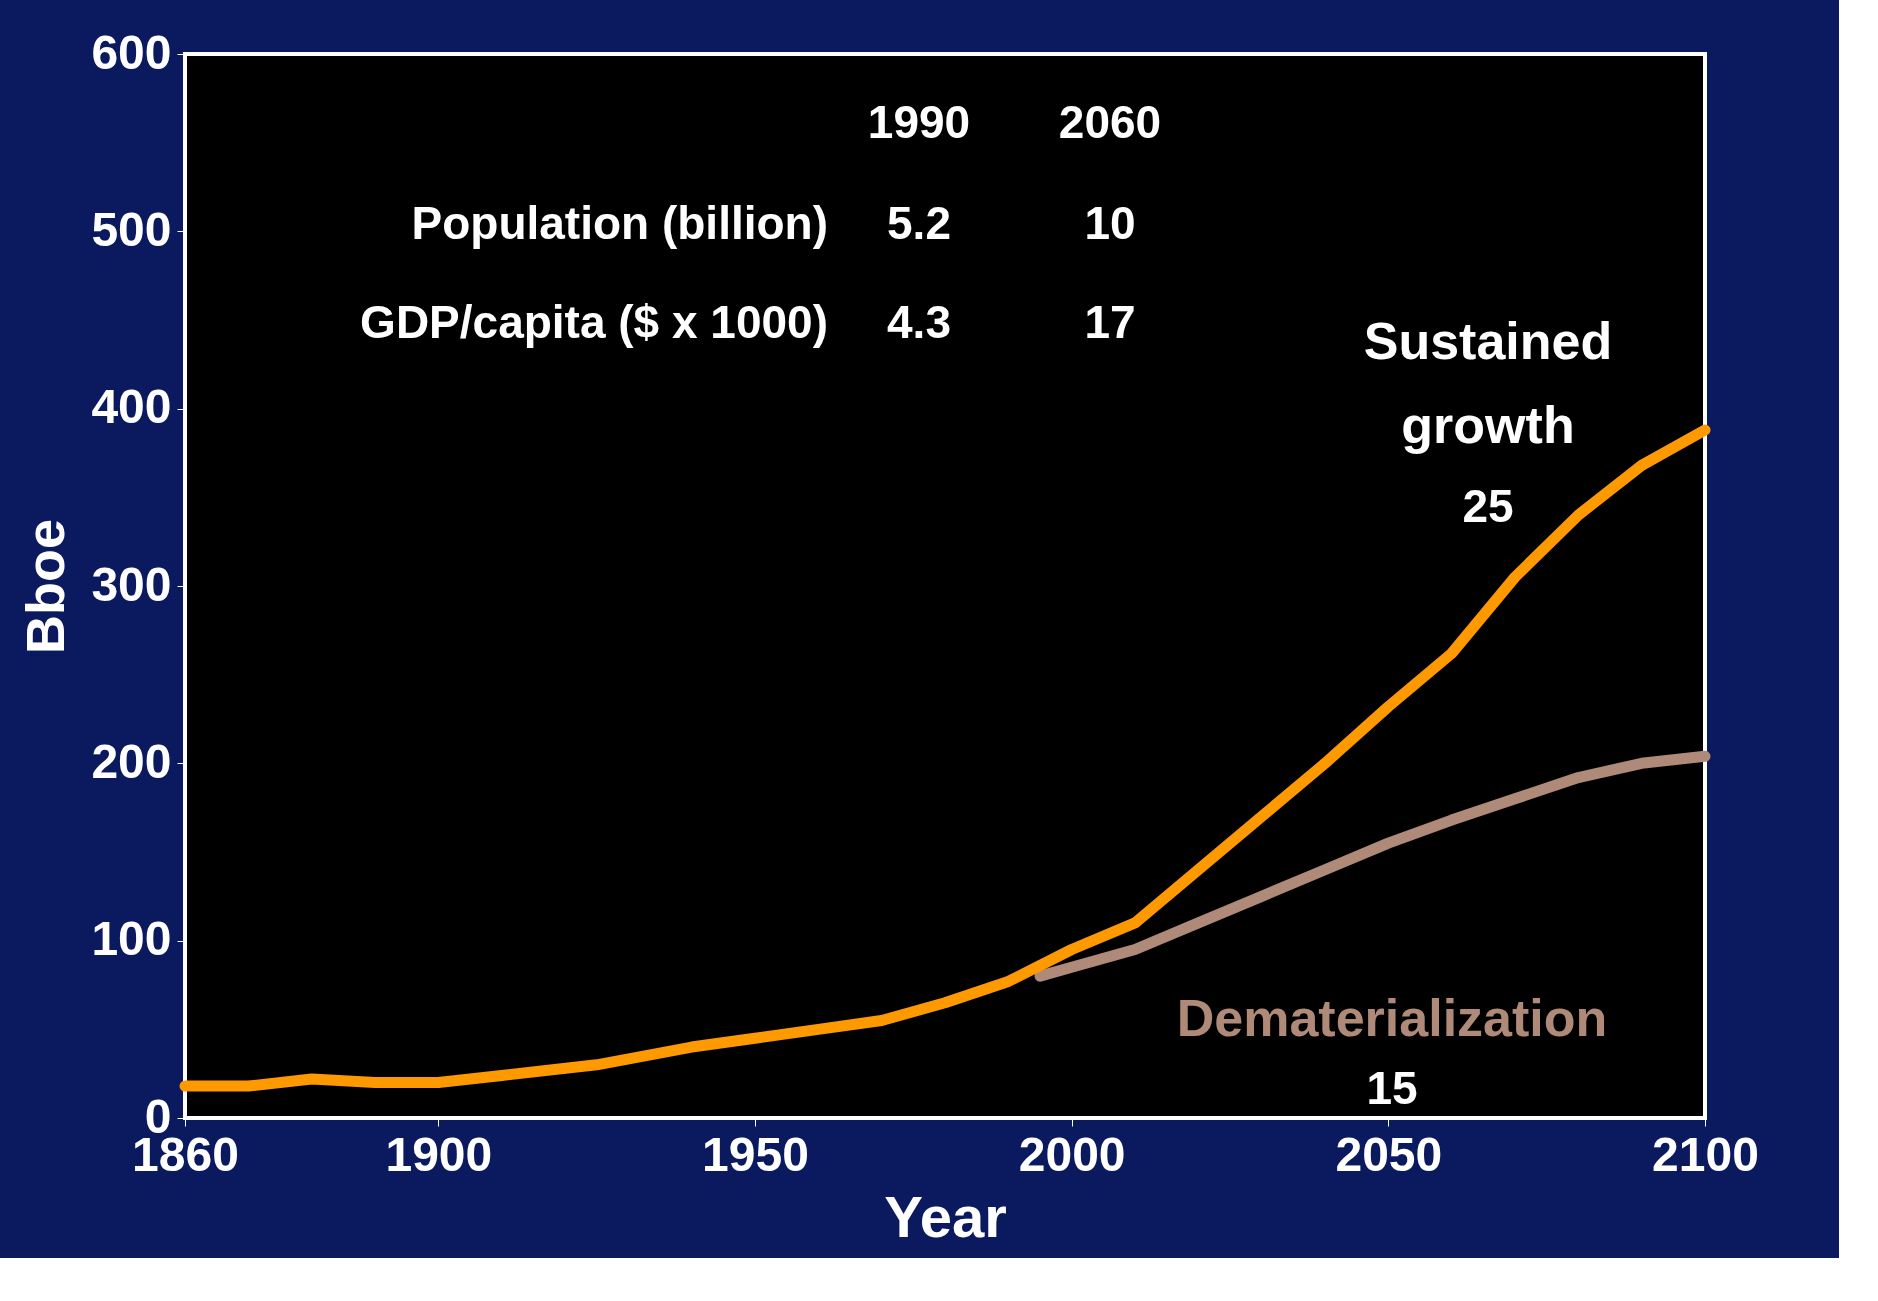 Image resolution: width=1878 pixels, height=1301 pixels. Describe the element at coordinates (131, 939) in the screenshot. I see `y-tick-label: 100` at that location.